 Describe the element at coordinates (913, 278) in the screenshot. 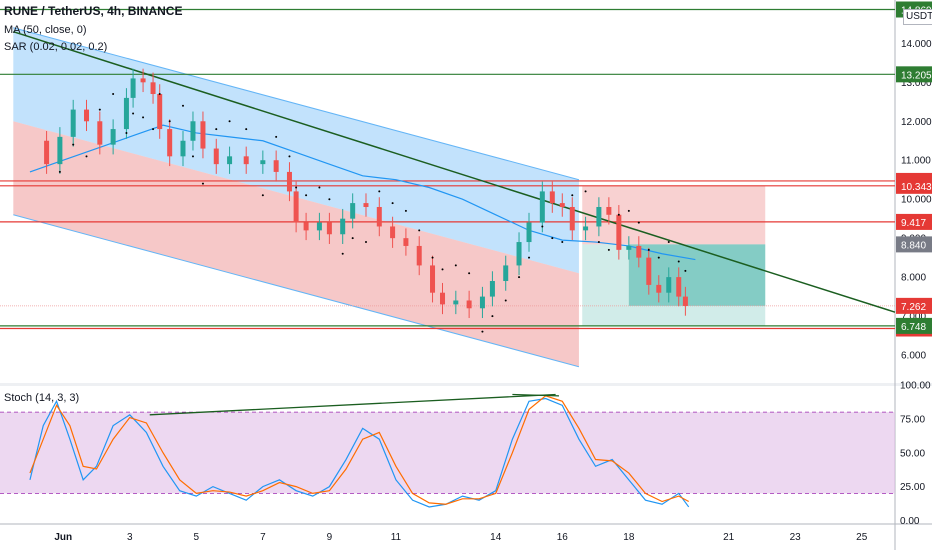

I see `price-tick-label-2: 8.000` at that location.